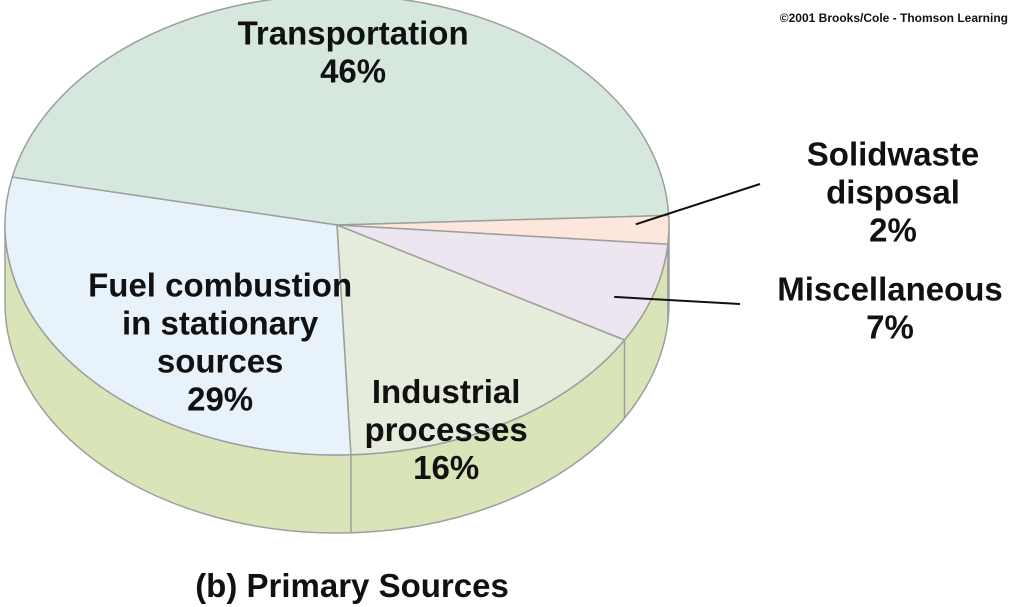 The width and height of the screenshot is (1024, 607). What do you see at coordinates (220, 285) in the screenshot?
I see `slice-label-line: Fuel combustion` at bounding box center [220, 285].